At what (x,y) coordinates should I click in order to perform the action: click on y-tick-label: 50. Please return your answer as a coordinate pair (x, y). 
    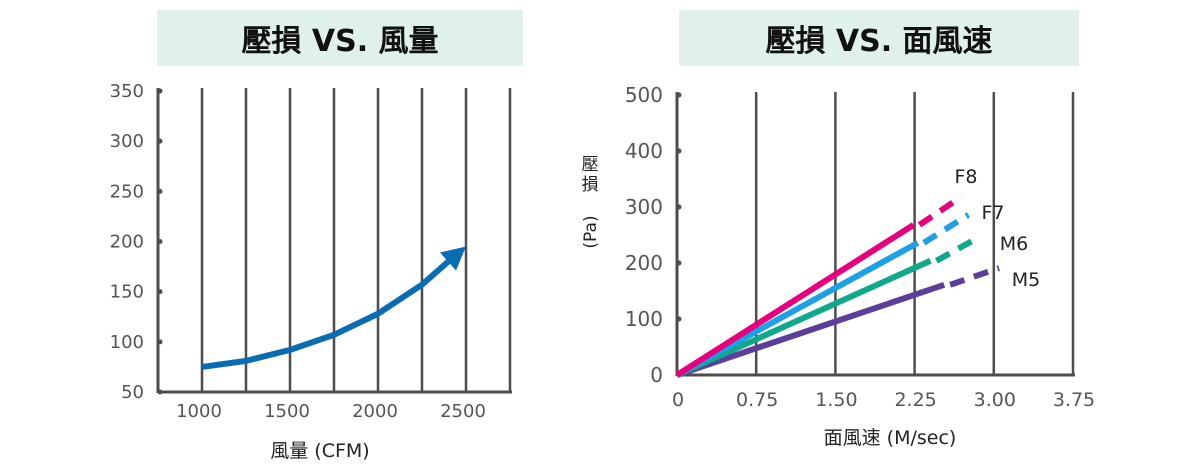
    Looking at the image, I should click on (132, 392).